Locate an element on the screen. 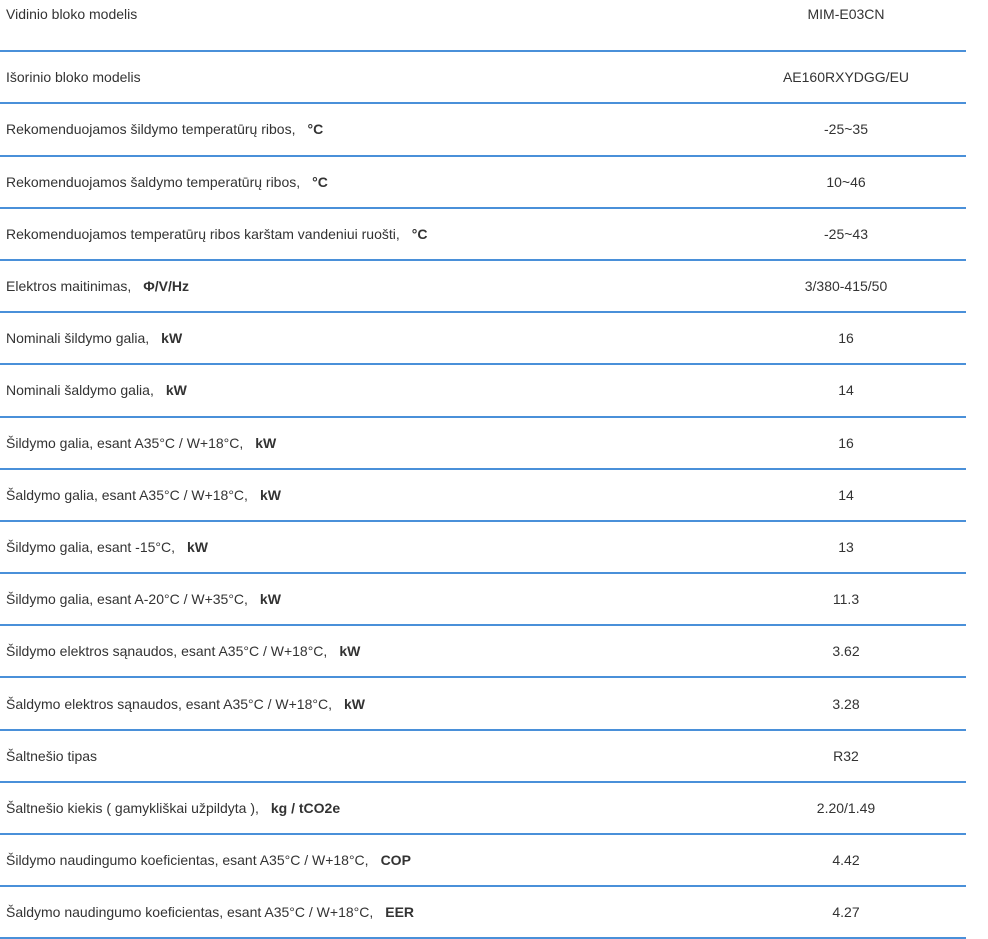 The image size is (988, 939). spec-label: Nominali šaldymo galia, kW is located at coordinates (96, 390).